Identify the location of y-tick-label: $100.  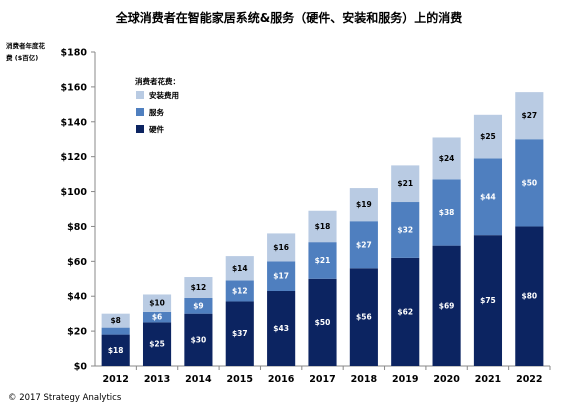
(74, 192).